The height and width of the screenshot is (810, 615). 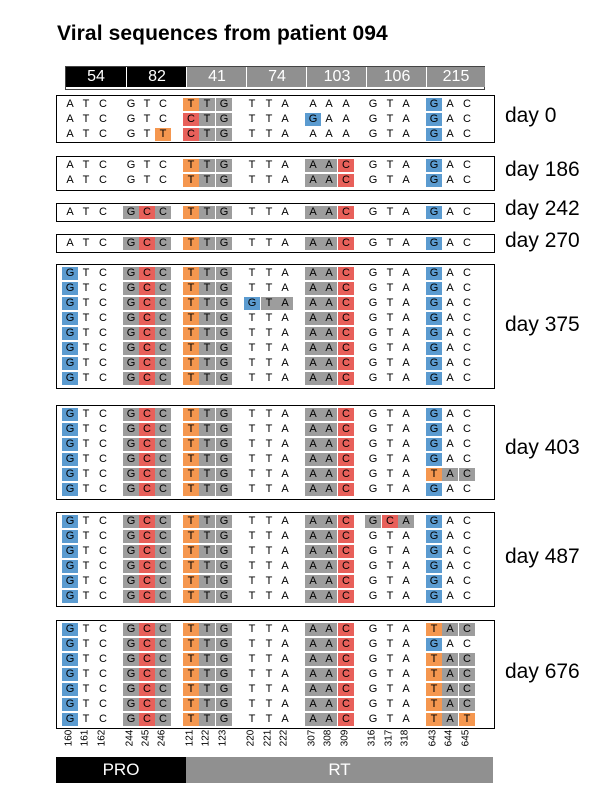 What do you see at coordinates (542, 447) in the screenshot?
I see `day-label: day 403` at bounding box center [542, 447].